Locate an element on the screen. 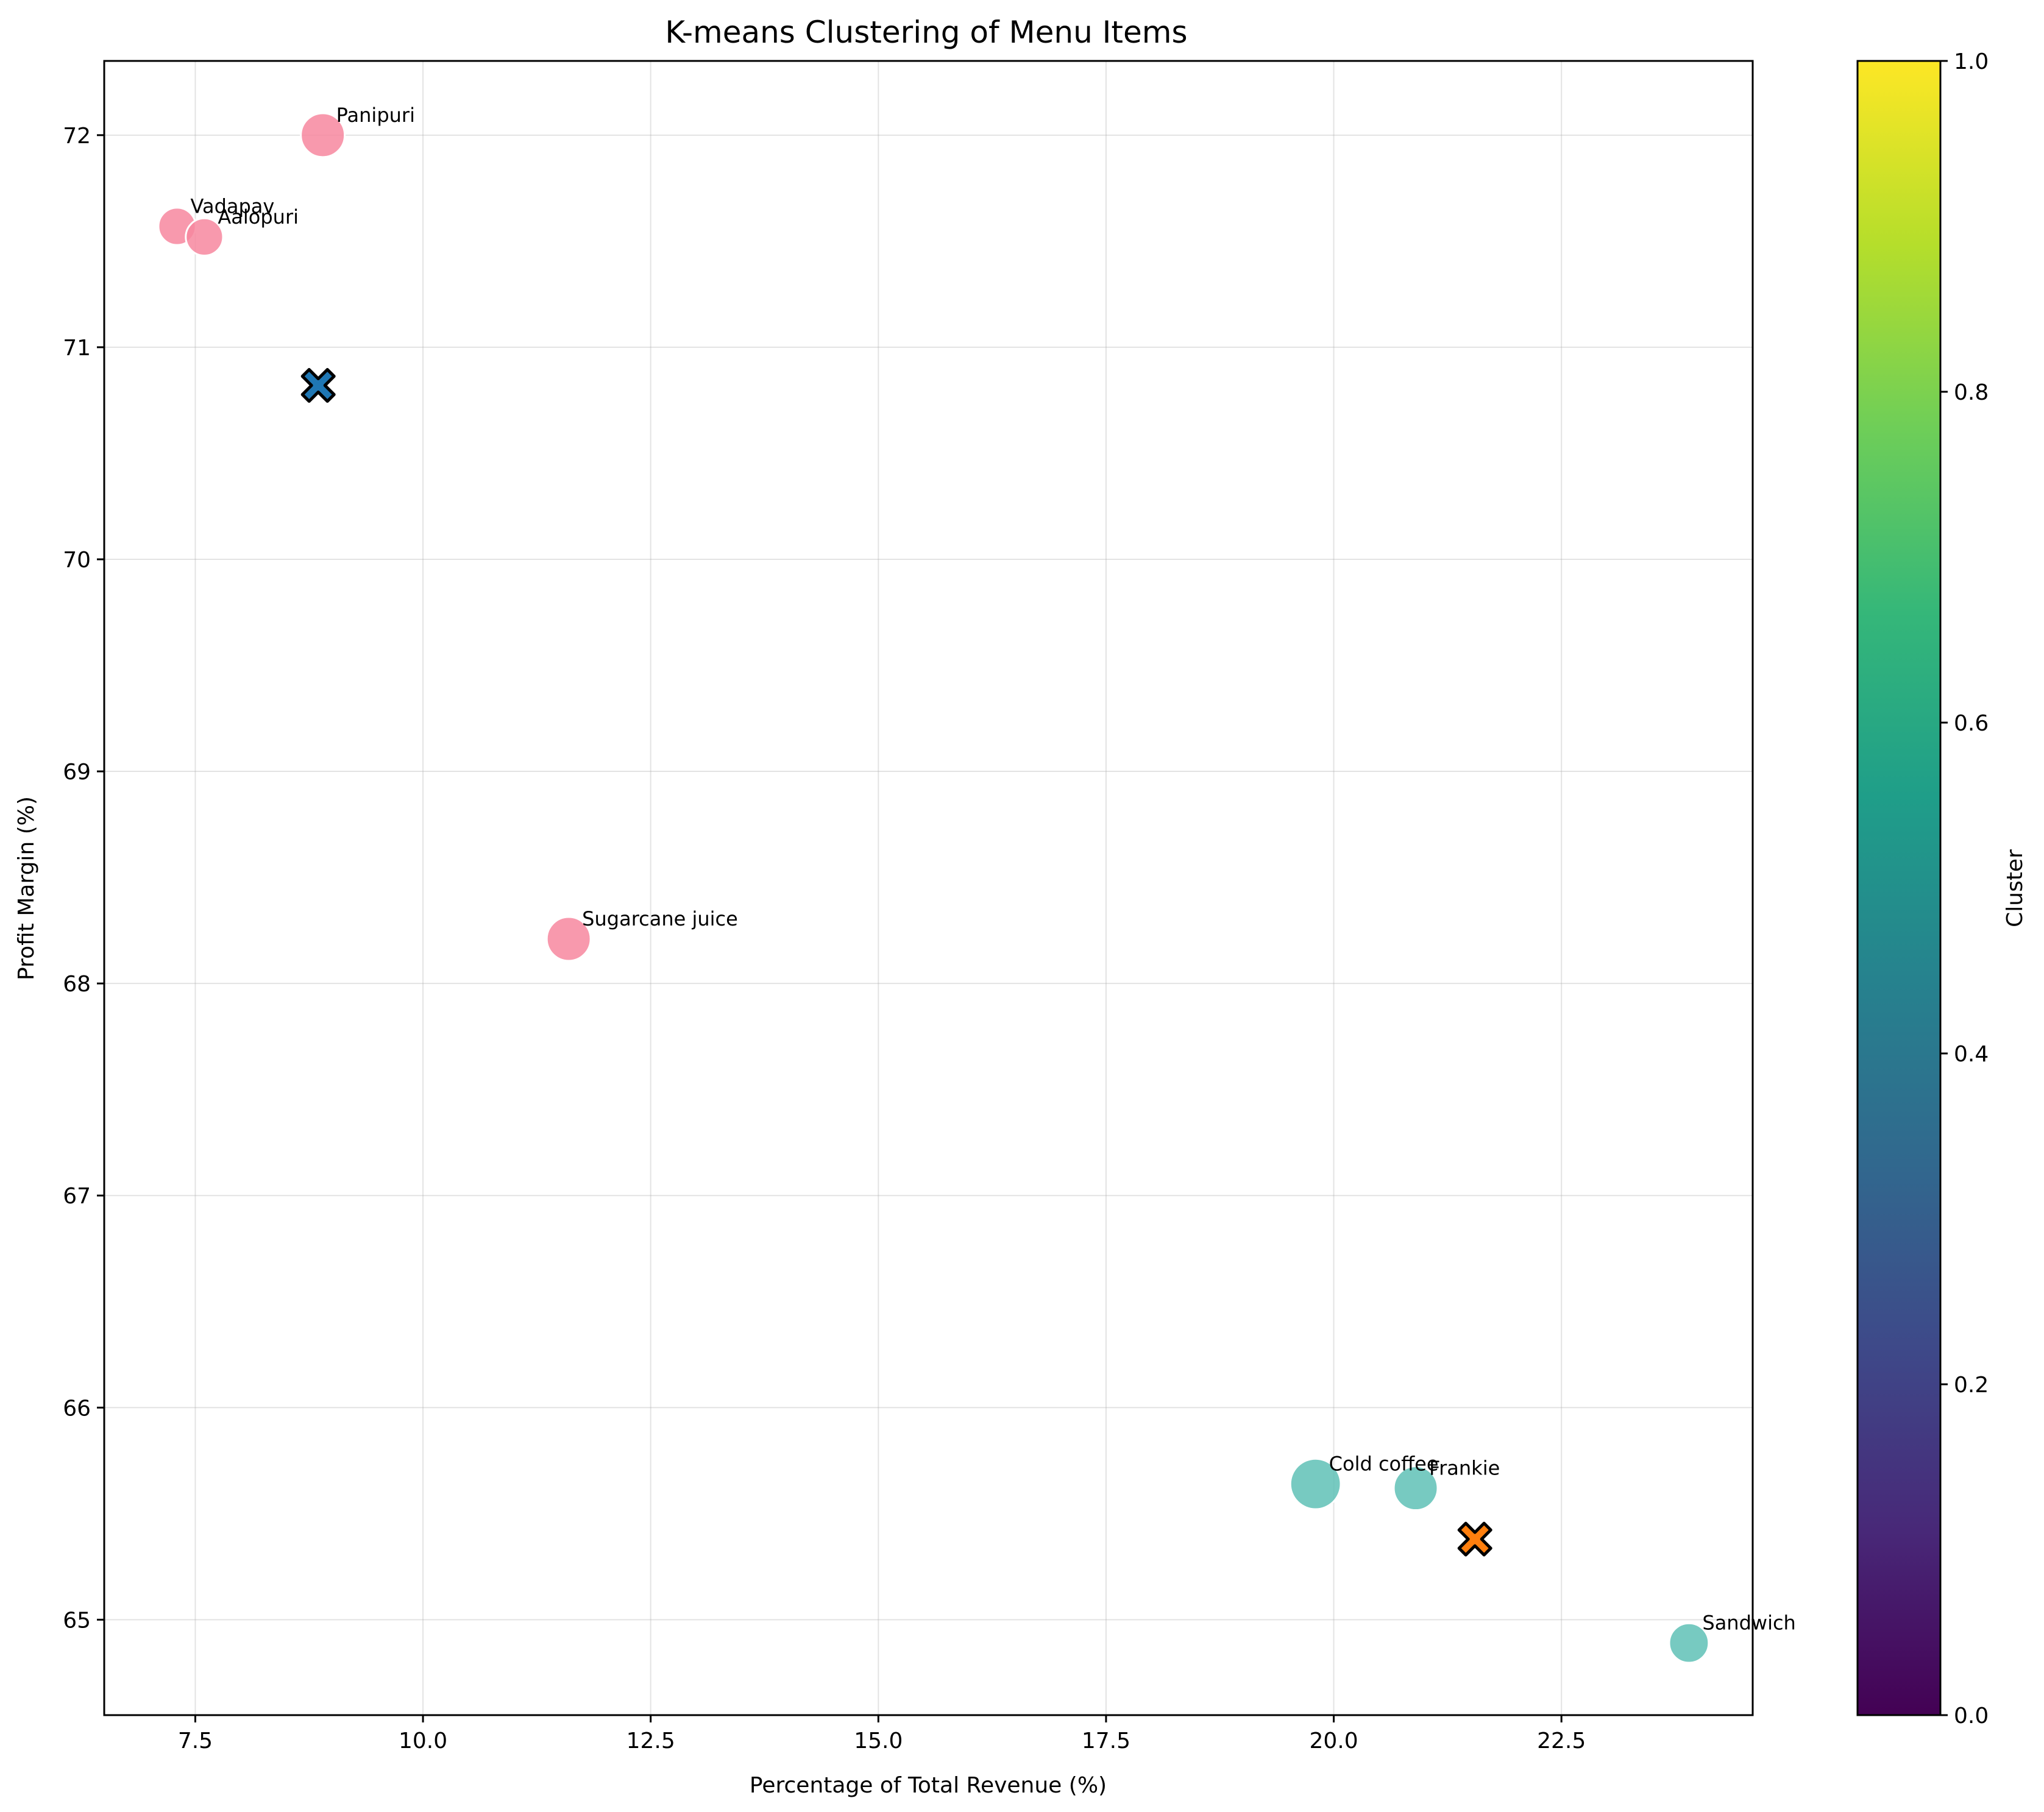 Image resolution: width=2044 pixels, height=1812 pixels. x-tick-label: 15.0 is located at coordinates (878, 1742).